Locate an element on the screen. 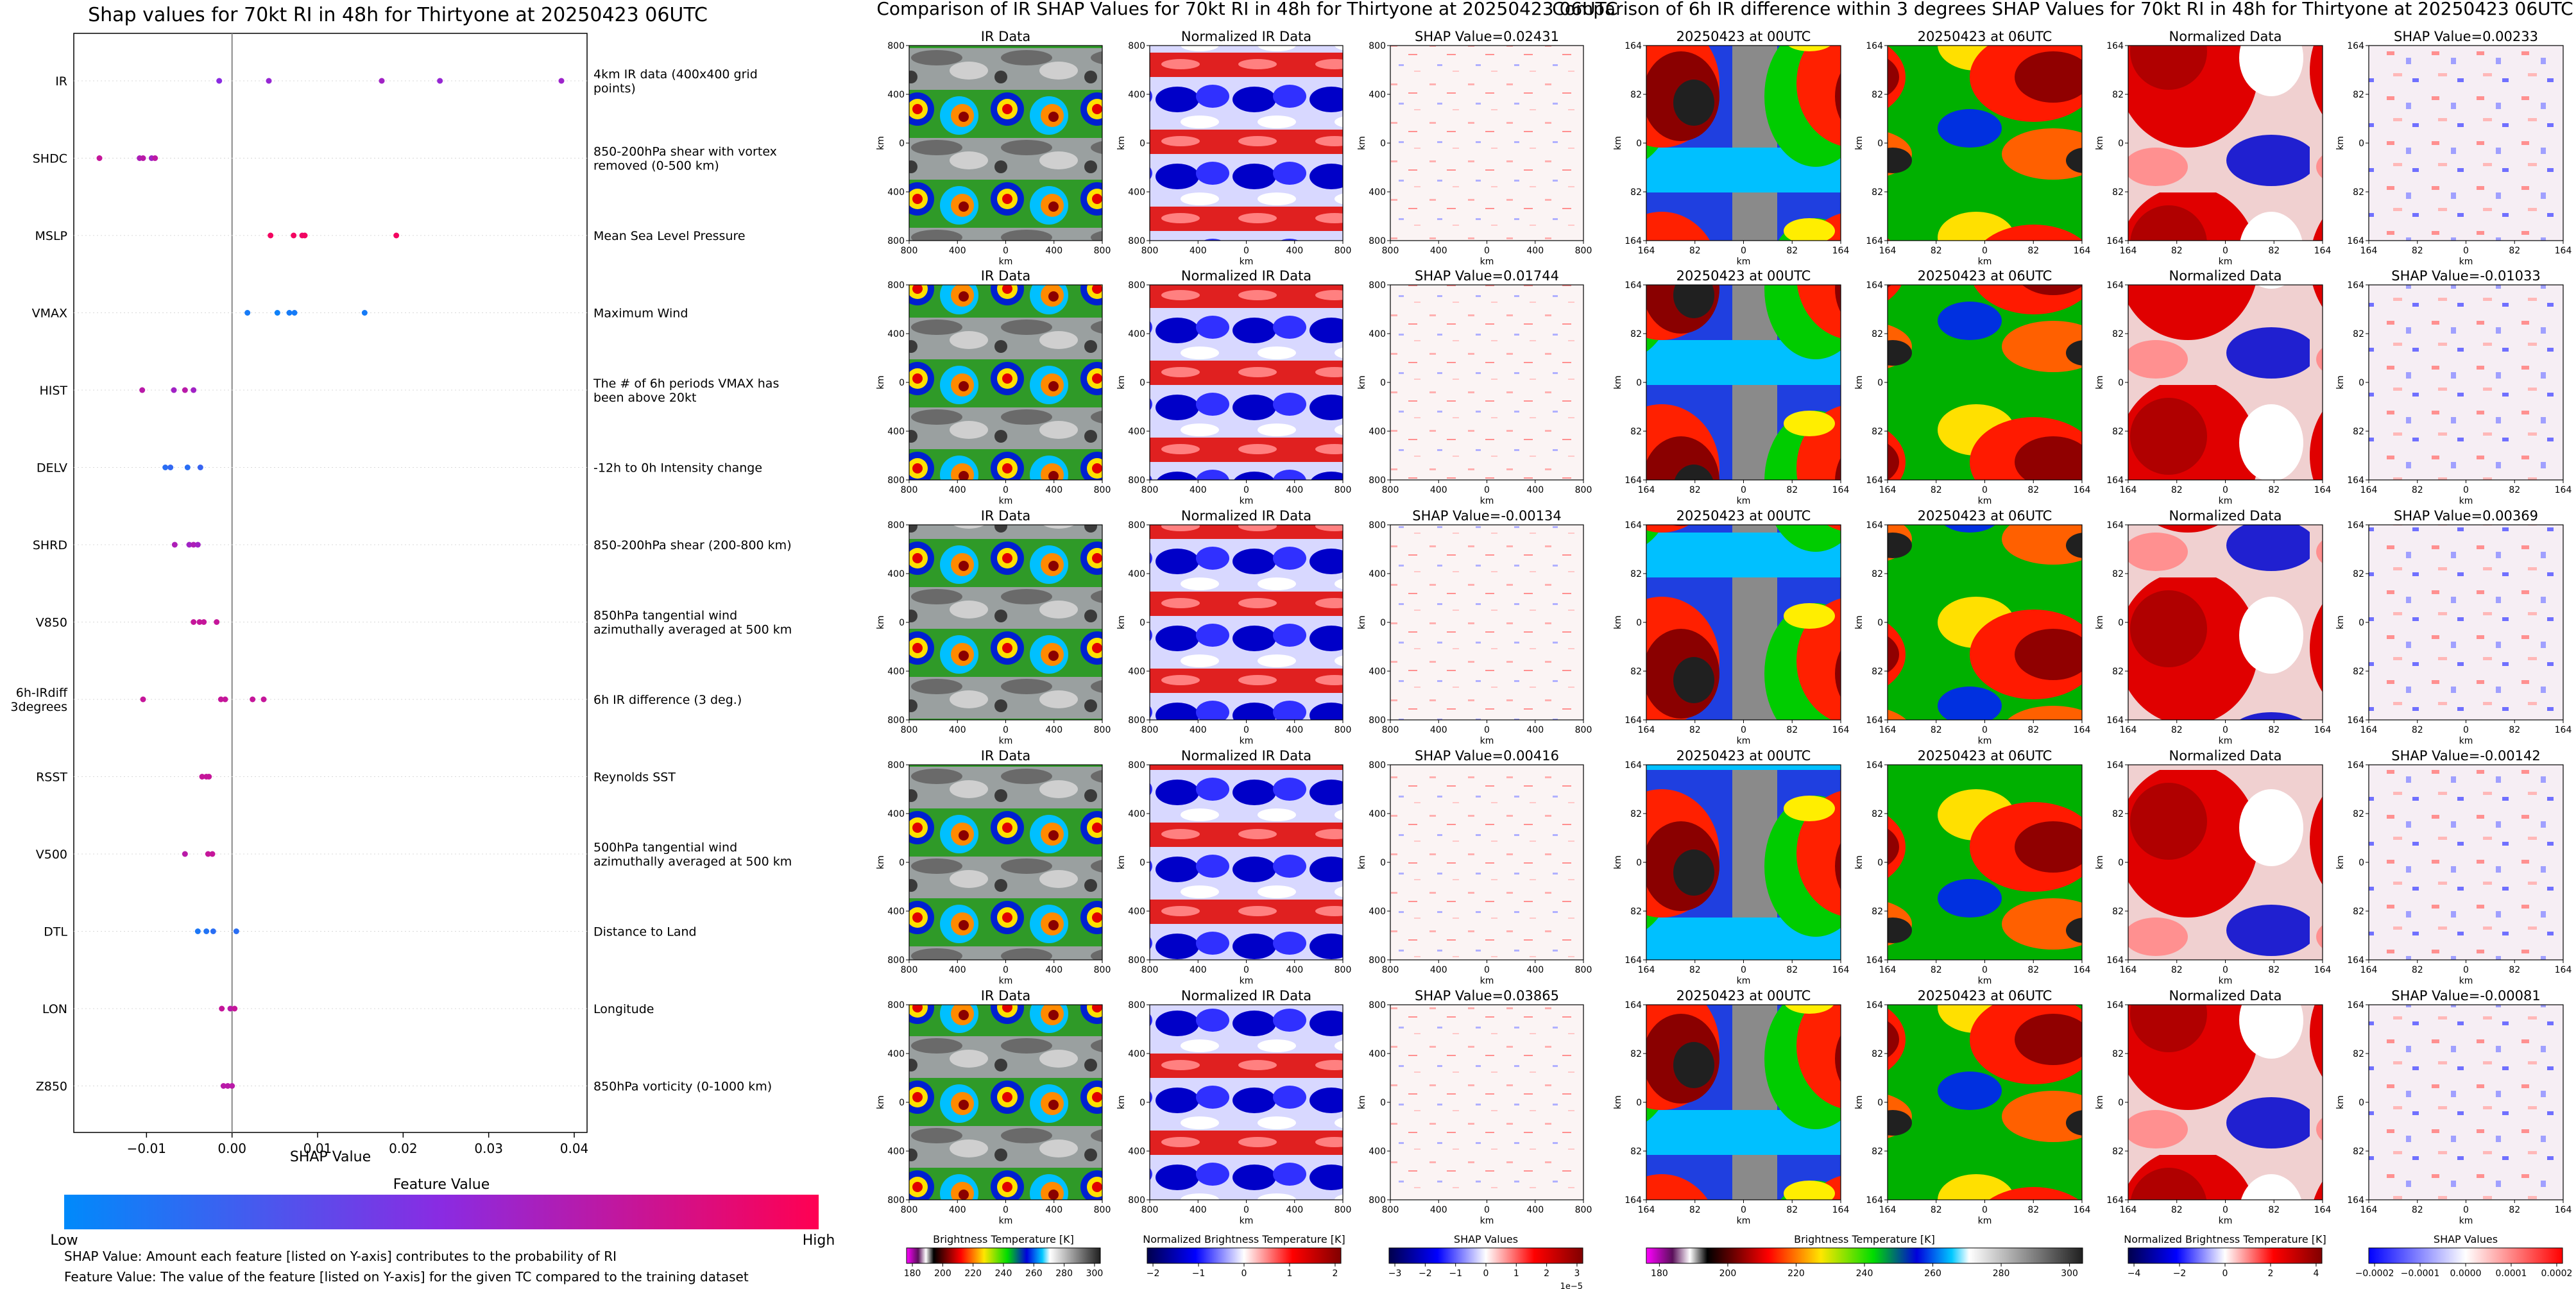 This screenshot has height=1289, width=2576. colorbar-tick-label: 0 is located at coordinates (2225, 1273).